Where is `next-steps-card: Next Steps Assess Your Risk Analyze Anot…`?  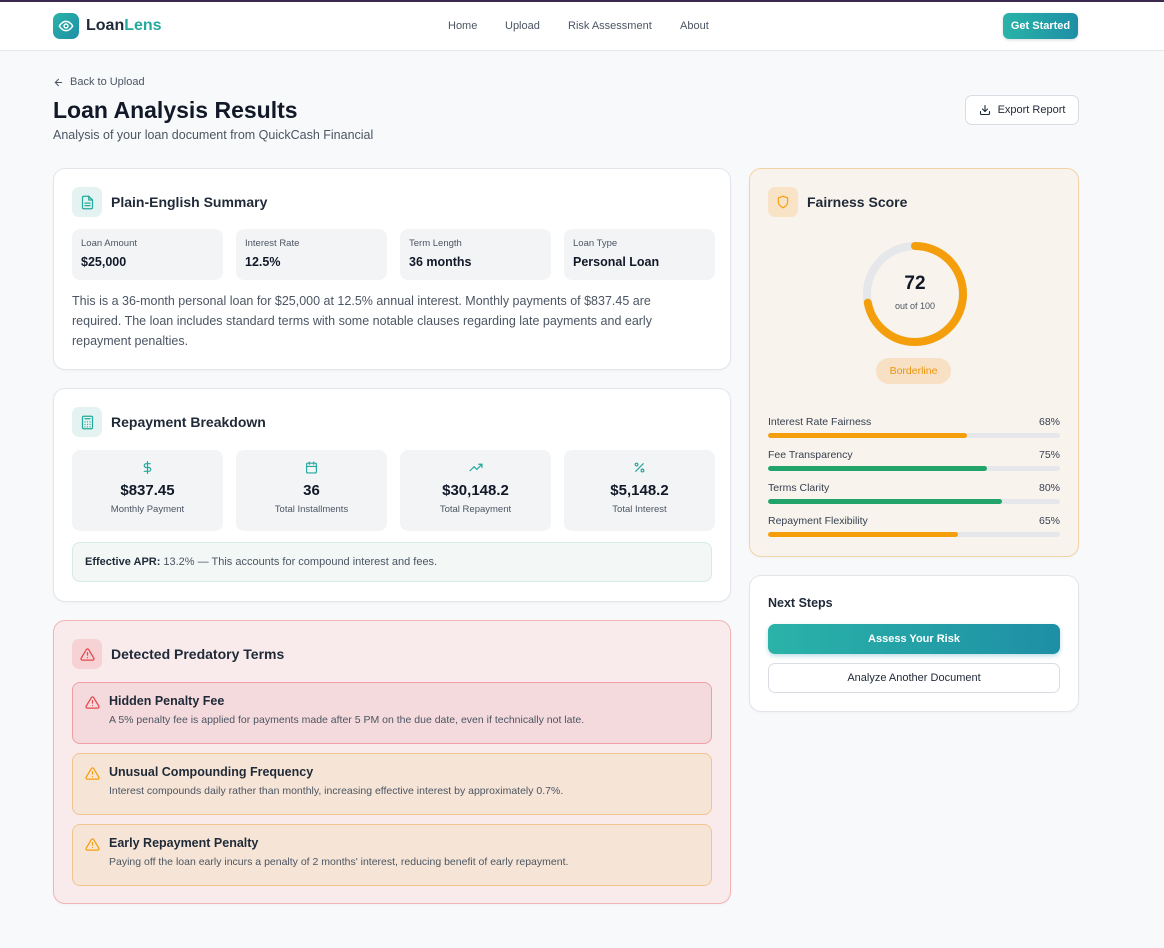
next-steps-card: Next Steps Assess Your Risk Analyze Anot… is located at coordinates (914, 643).